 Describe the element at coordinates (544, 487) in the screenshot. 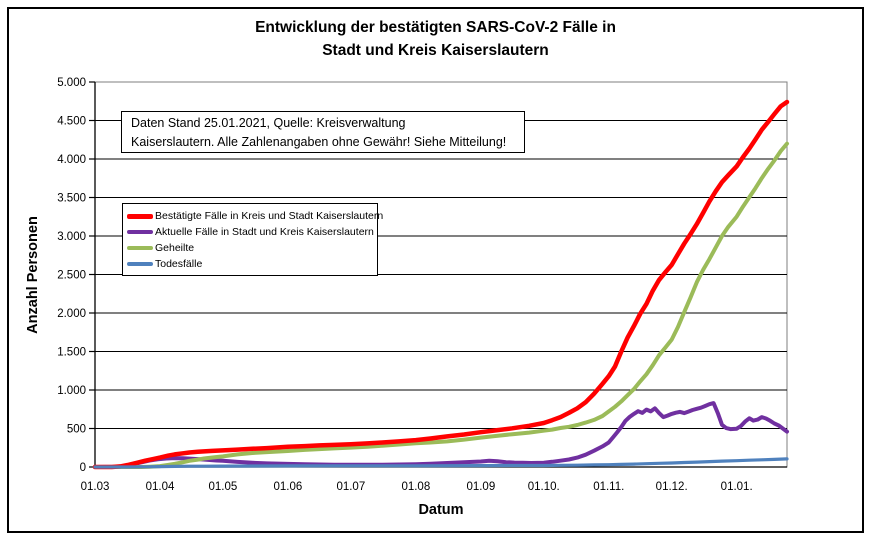

I see `x-tick-label: 01.10.` at that location.